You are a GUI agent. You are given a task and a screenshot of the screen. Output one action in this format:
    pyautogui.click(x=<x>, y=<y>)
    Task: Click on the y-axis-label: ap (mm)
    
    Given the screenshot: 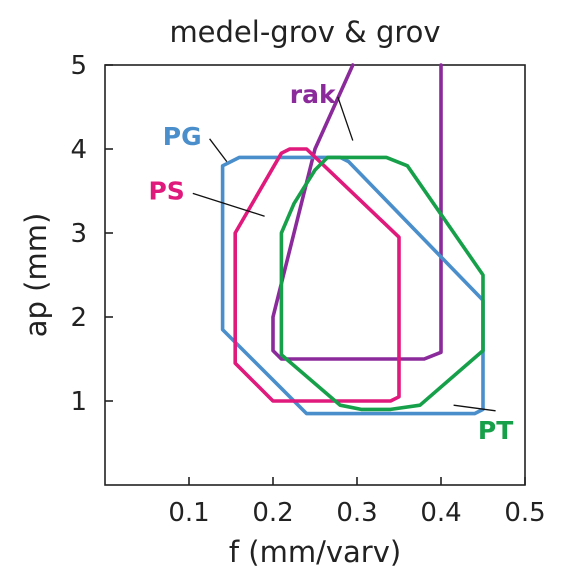 What is the action you would take?
    pyautogui.click(x=36, y=275)
    